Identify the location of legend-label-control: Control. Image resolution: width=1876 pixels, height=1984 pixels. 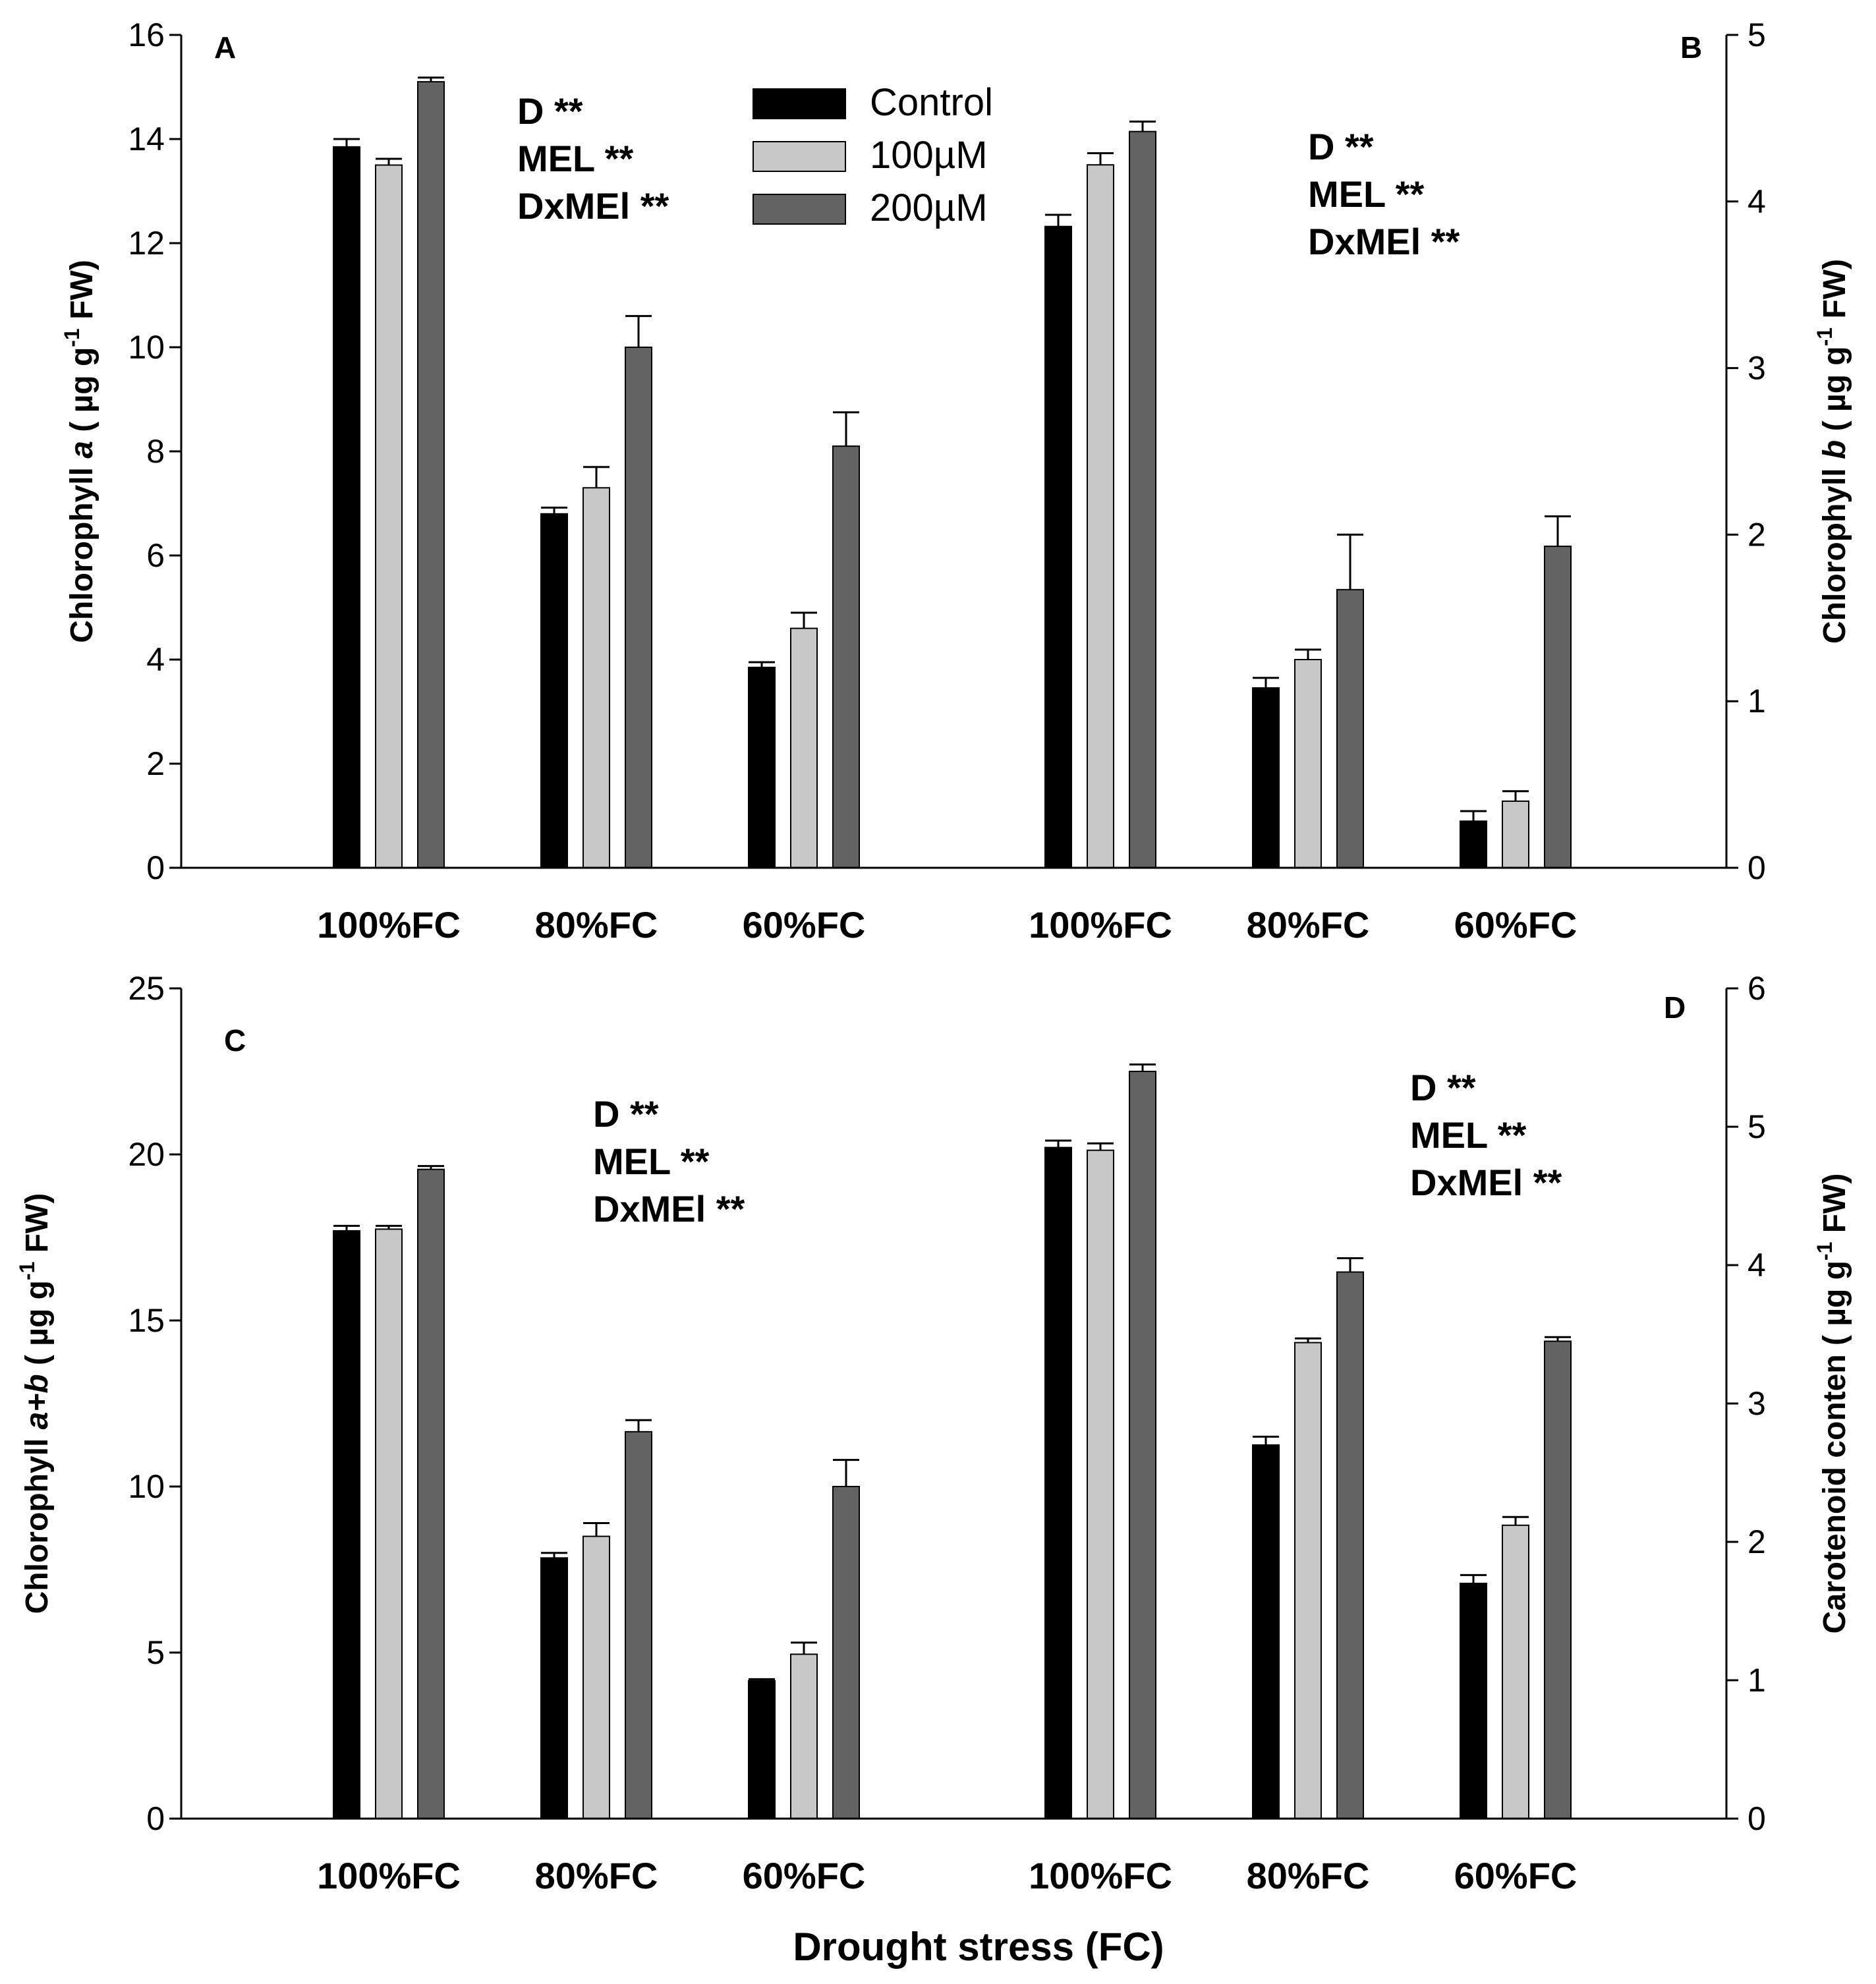
(931, 102).